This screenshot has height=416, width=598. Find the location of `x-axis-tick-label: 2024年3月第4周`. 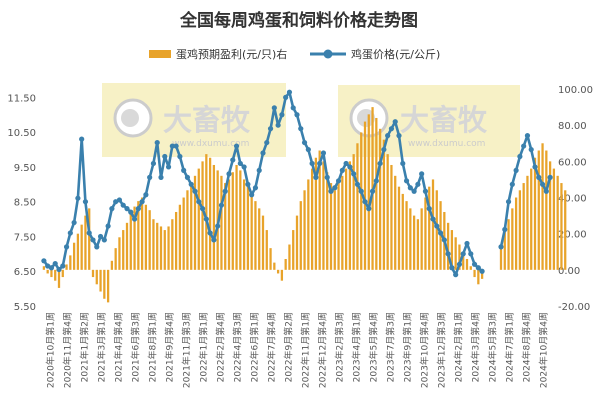

x-axis-tick-label: 2024年3月第4周 is located at coordinates (476, 347).